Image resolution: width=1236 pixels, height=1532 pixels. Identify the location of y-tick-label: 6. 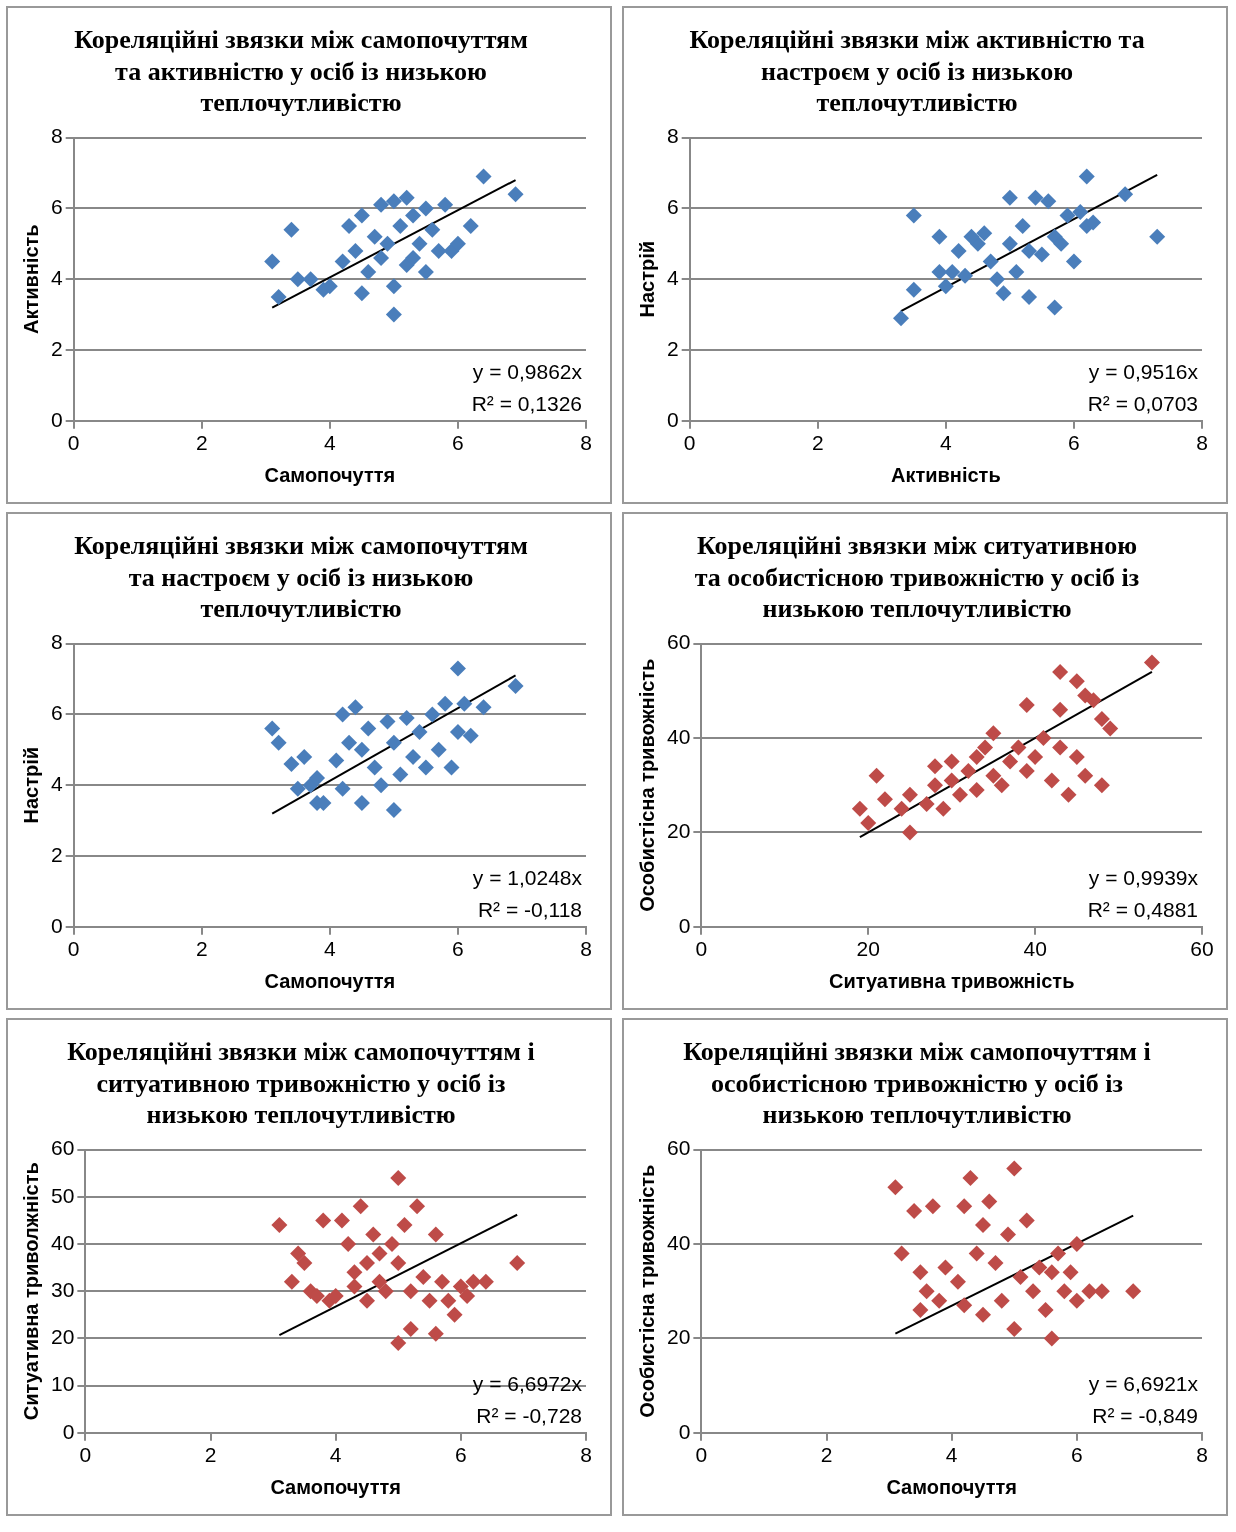
(672, 207).